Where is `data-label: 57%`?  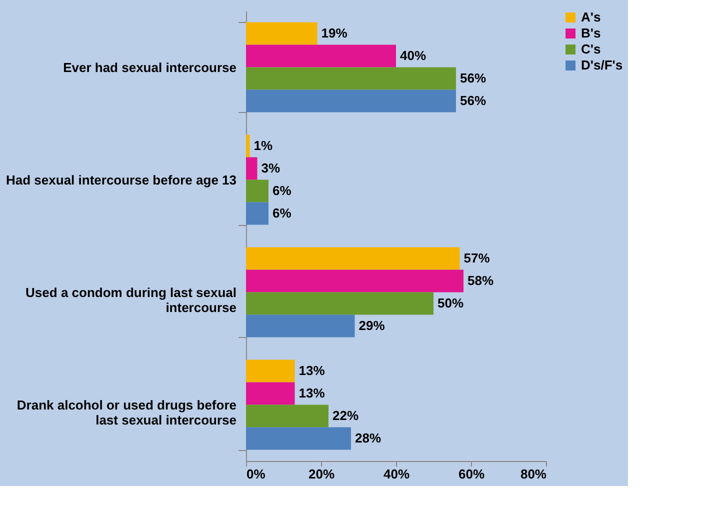
data-label: 57% is located at coordinates (477, 258).